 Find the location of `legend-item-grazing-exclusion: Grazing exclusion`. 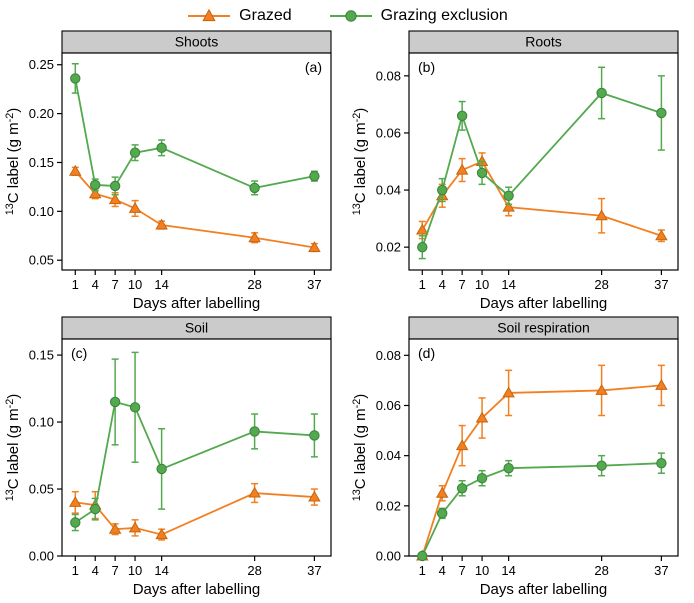

legend-item-grazing-exclusion: Grazing exclusion is located at coordinates (418, 16).